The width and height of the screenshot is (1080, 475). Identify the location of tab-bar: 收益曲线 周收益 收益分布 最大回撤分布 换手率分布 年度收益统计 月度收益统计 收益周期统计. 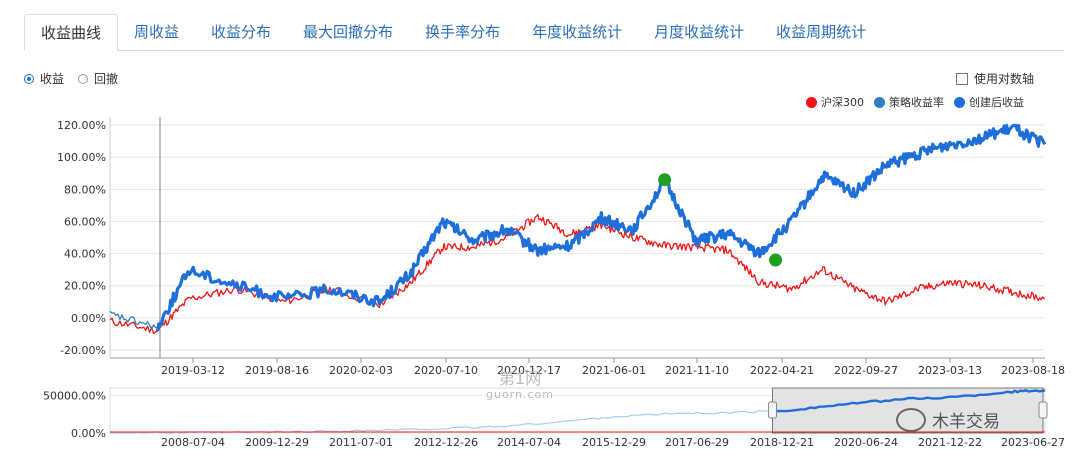
(544, 32).